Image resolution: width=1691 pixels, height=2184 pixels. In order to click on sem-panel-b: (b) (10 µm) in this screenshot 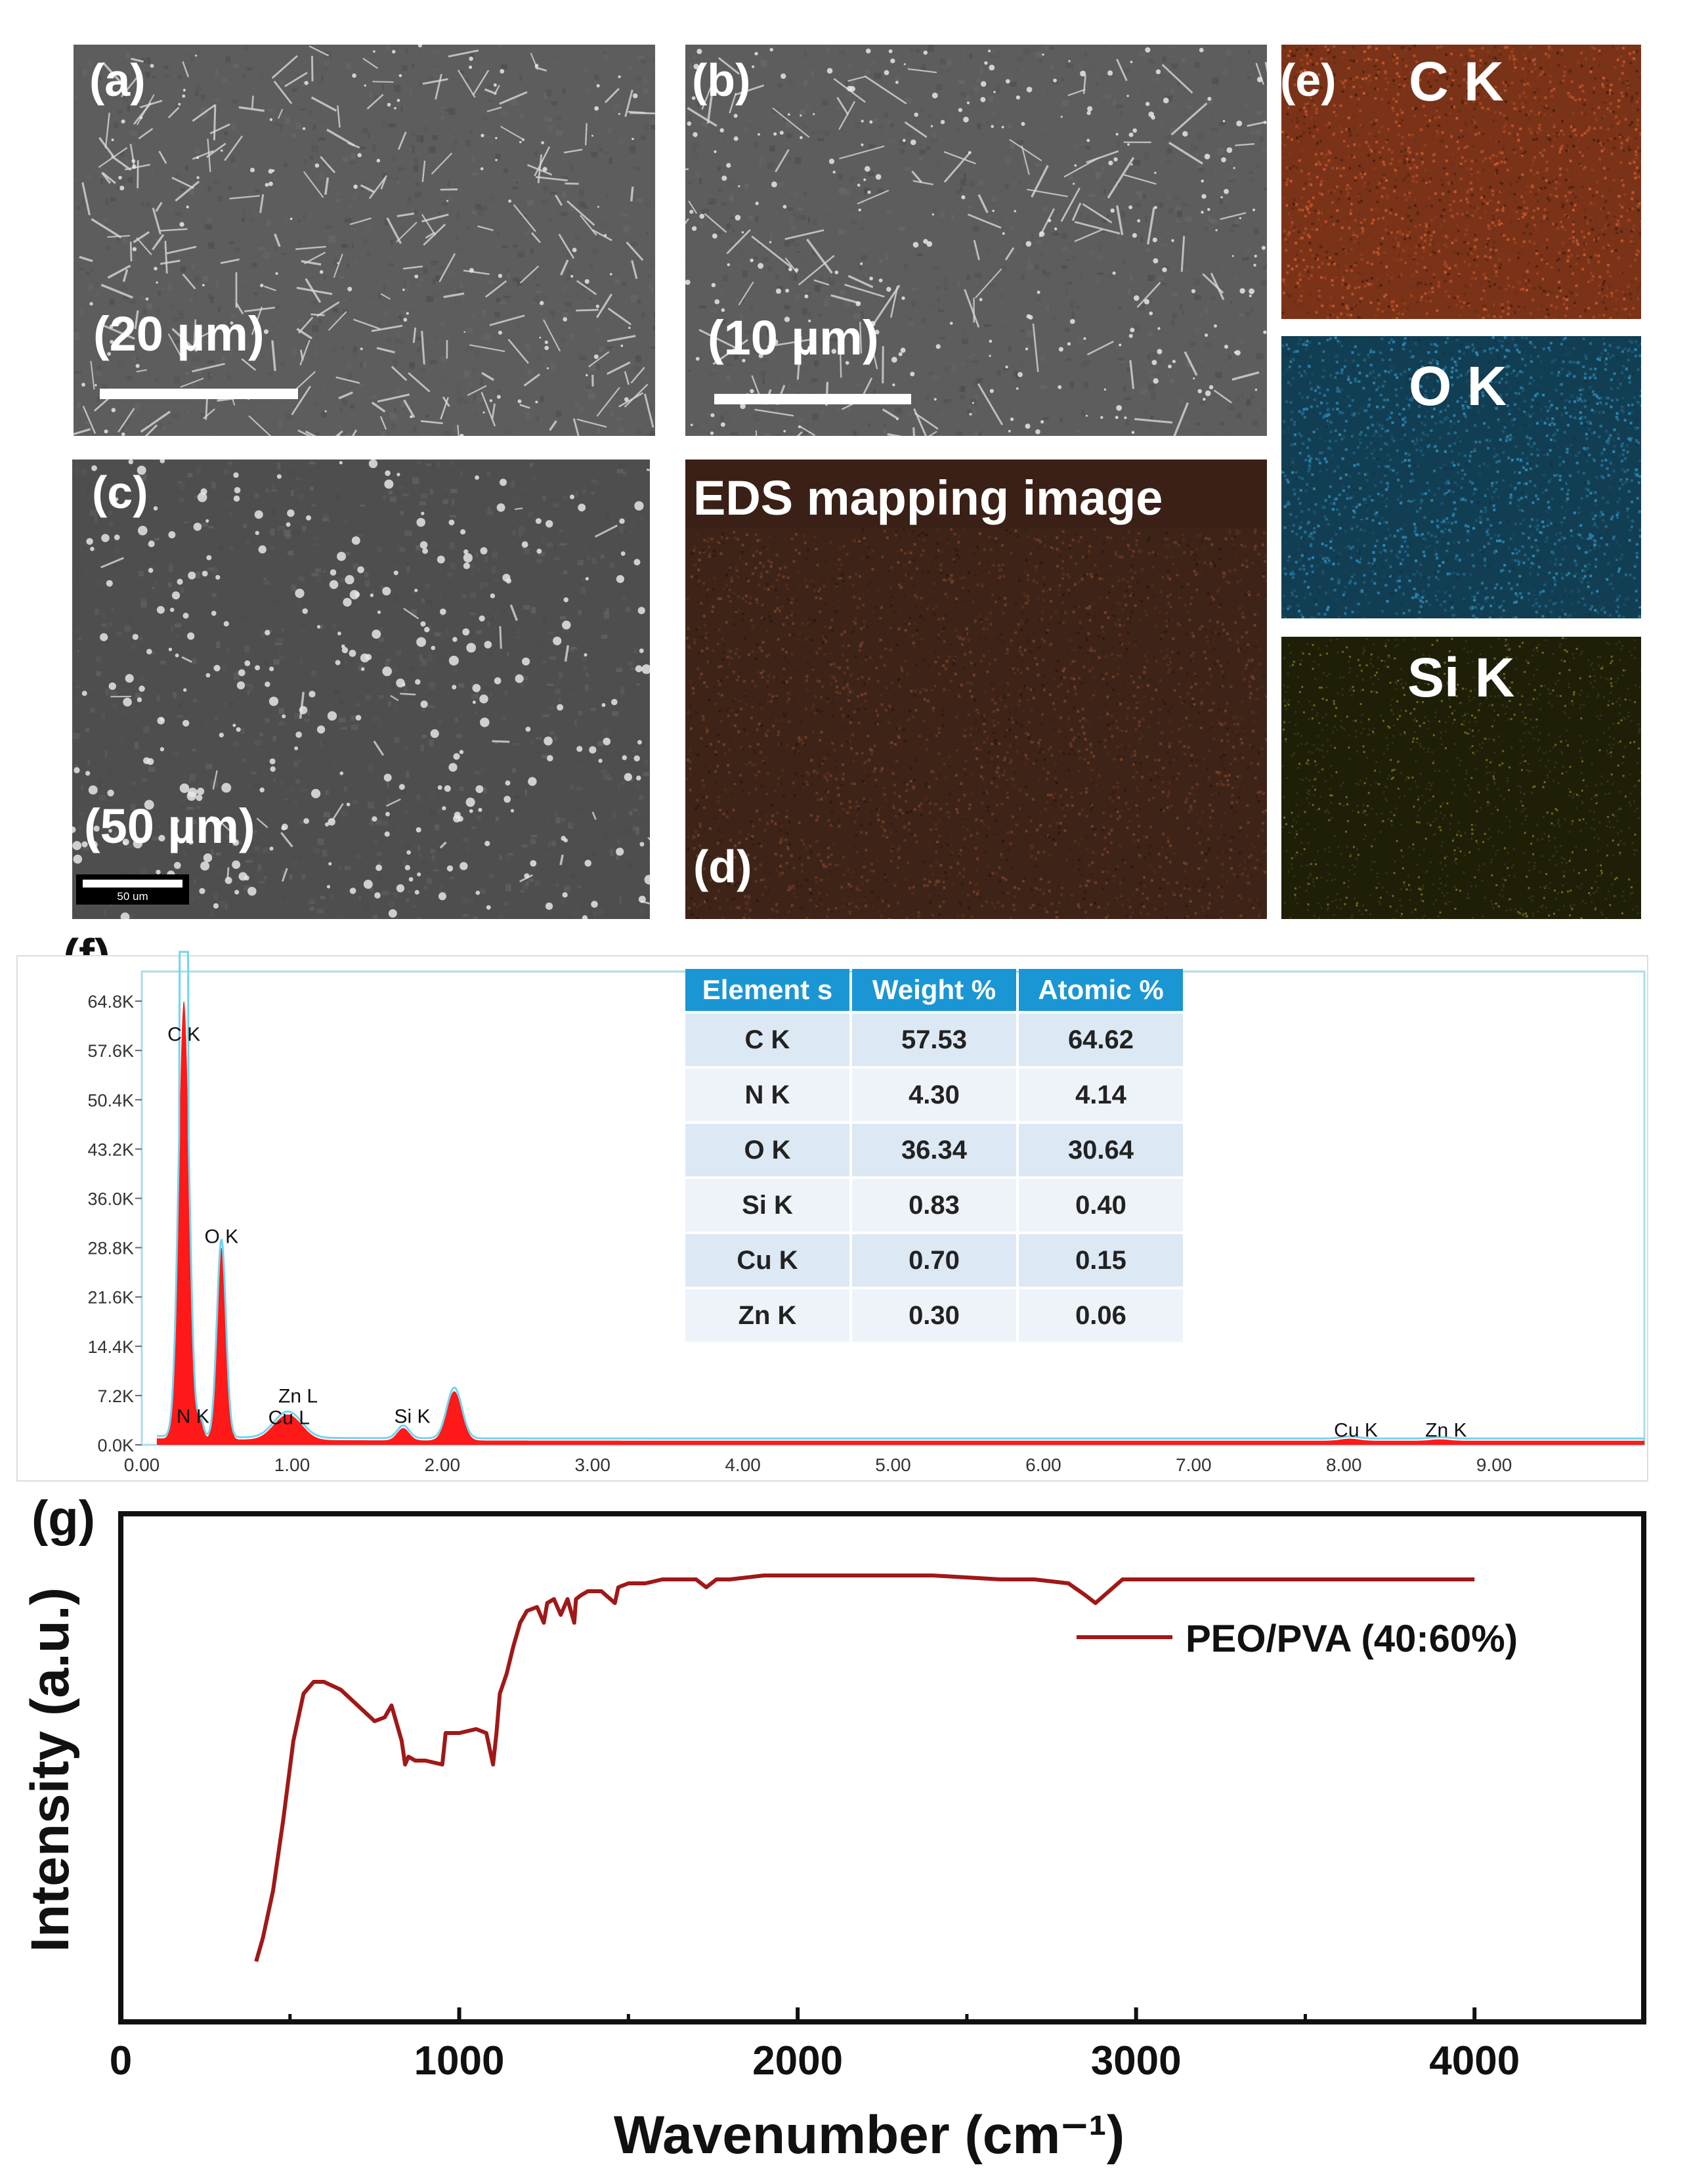, I will do `click(976, 240)`.